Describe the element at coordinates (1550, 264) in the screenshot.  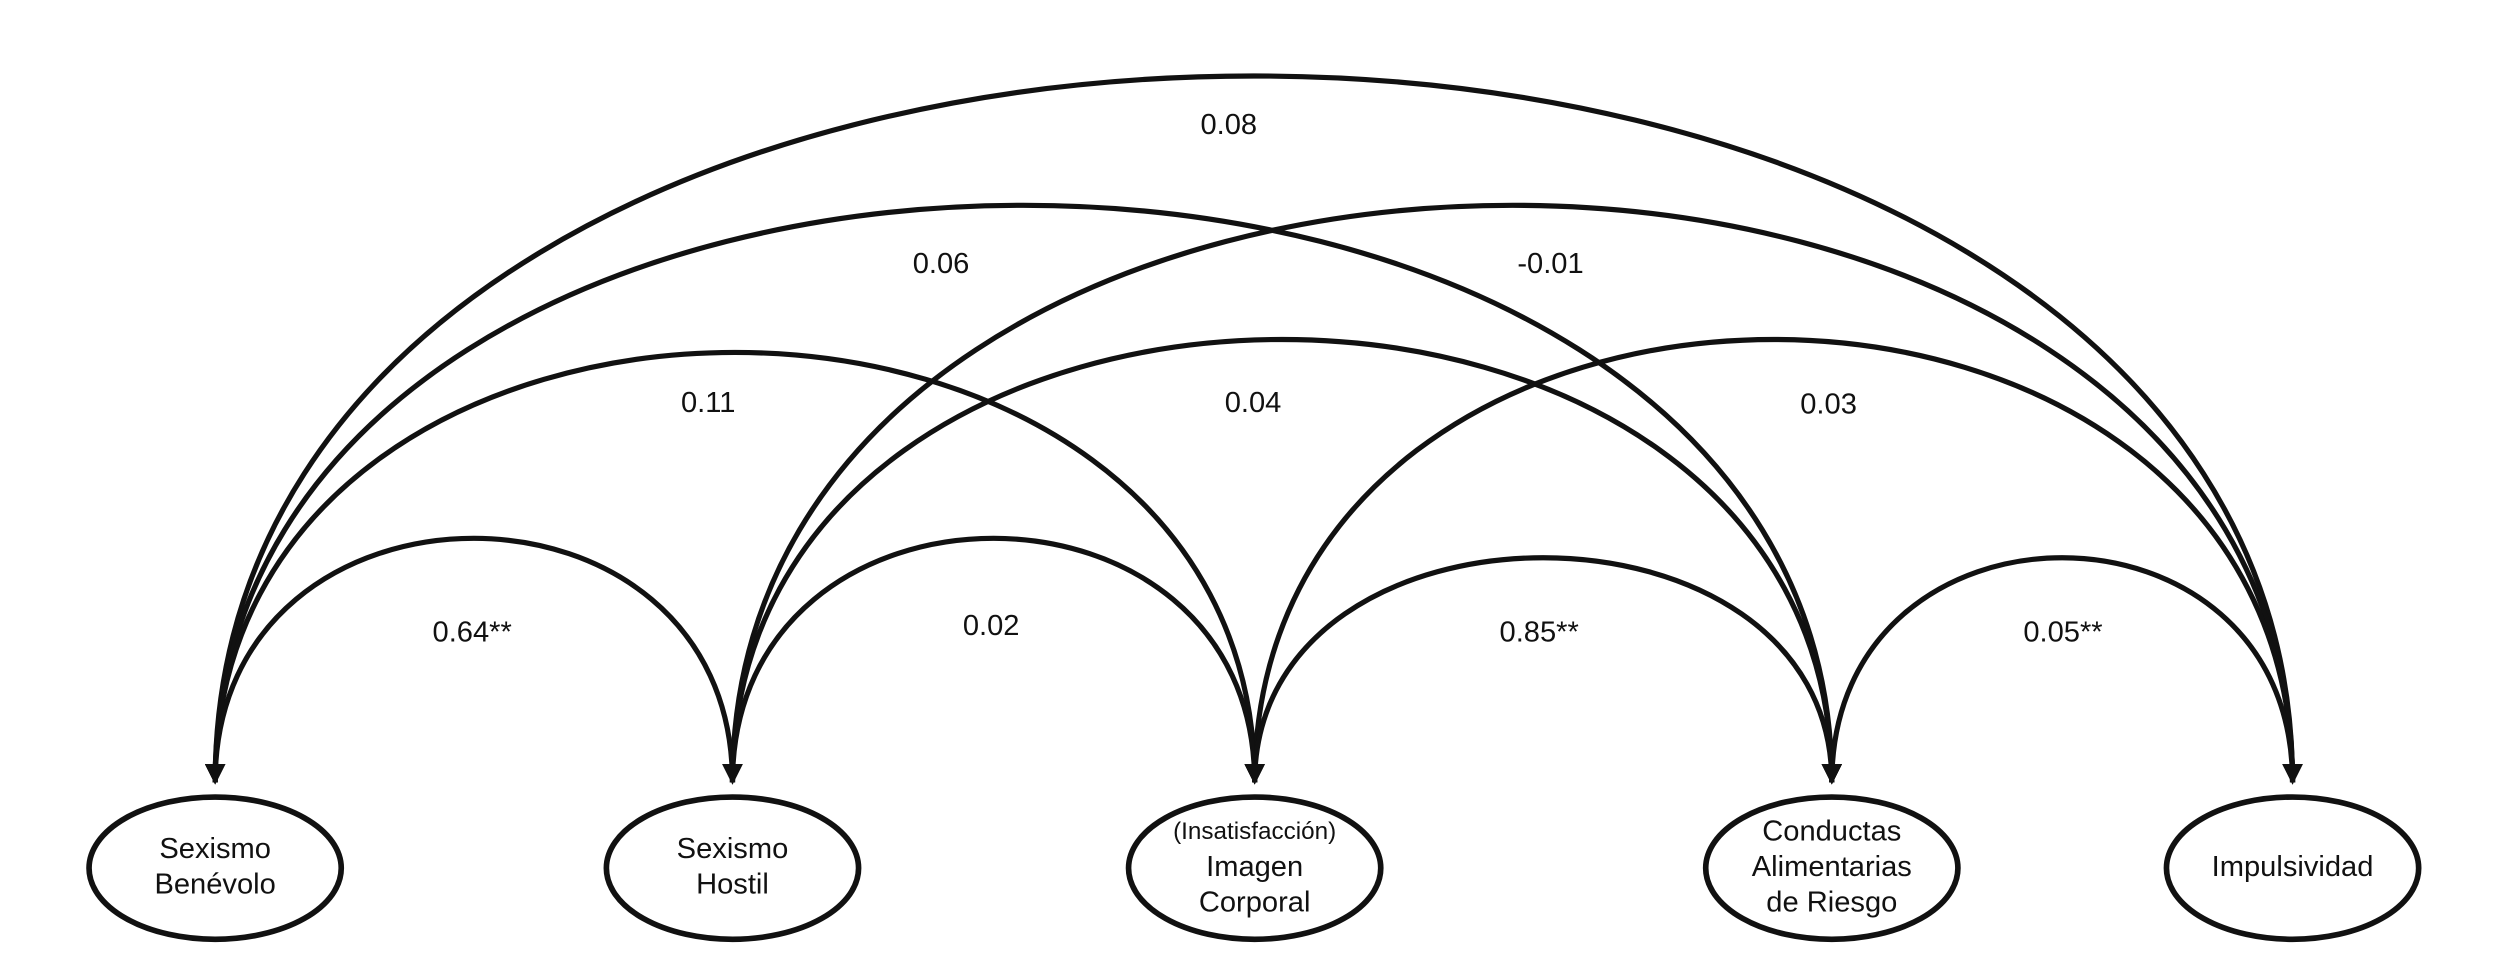
I see `edge-label: -0.01` at that location.